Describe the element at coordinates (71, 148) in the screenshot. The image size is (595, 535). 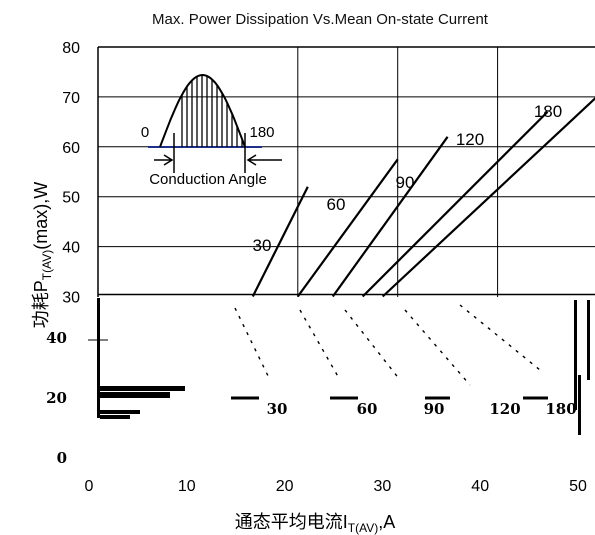
I see `y-tick-label: 60` at that location.